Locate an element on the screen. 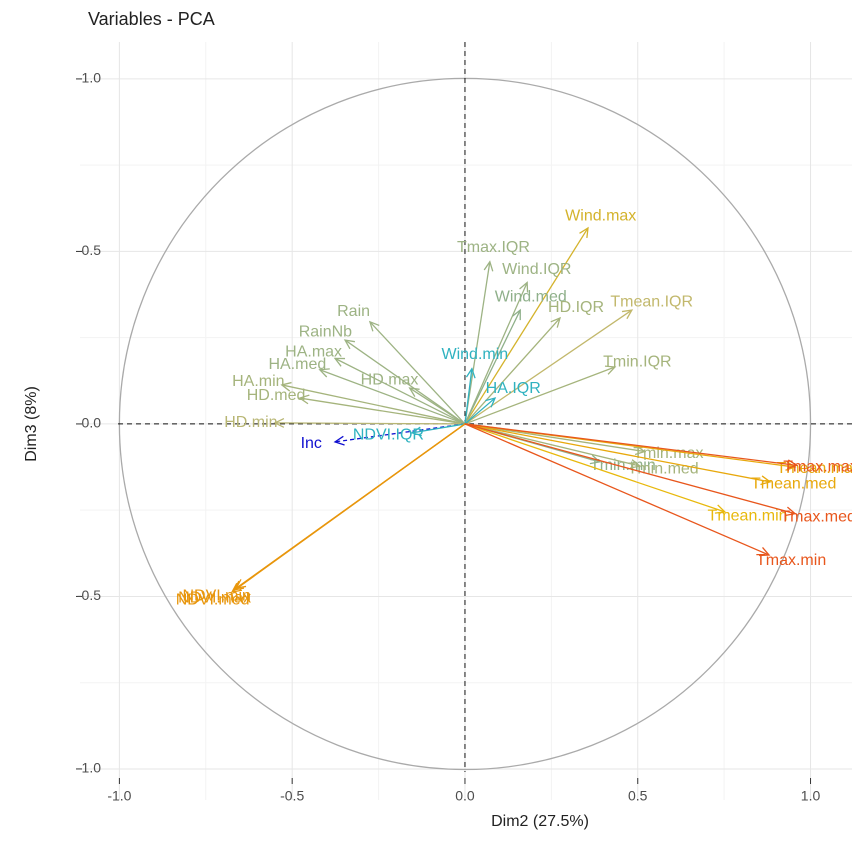  variable-label: RainNb is located at coordinates (325, 331).